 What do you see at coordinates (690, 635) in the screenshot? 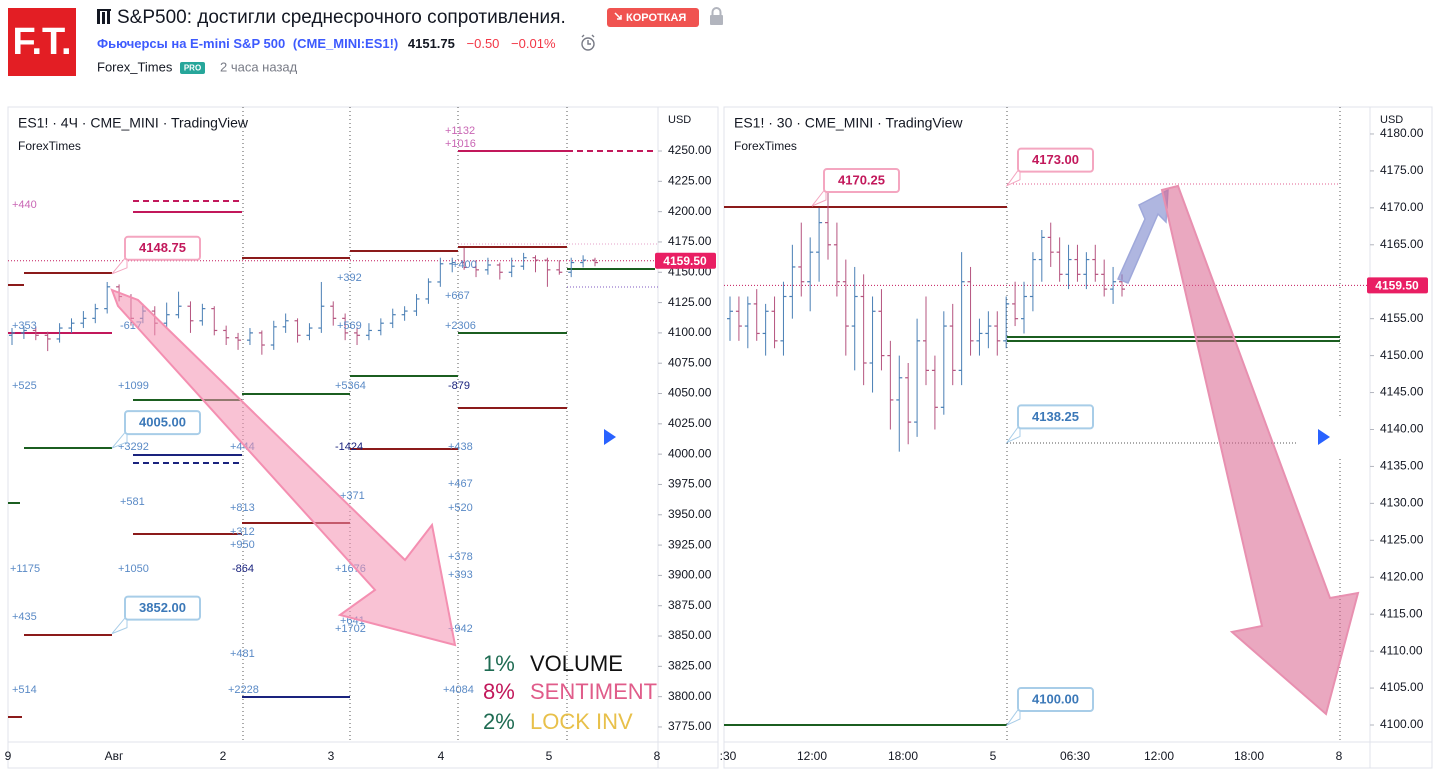
I see `y-tick-label: 3850.00` at bounding box center [690, 635].